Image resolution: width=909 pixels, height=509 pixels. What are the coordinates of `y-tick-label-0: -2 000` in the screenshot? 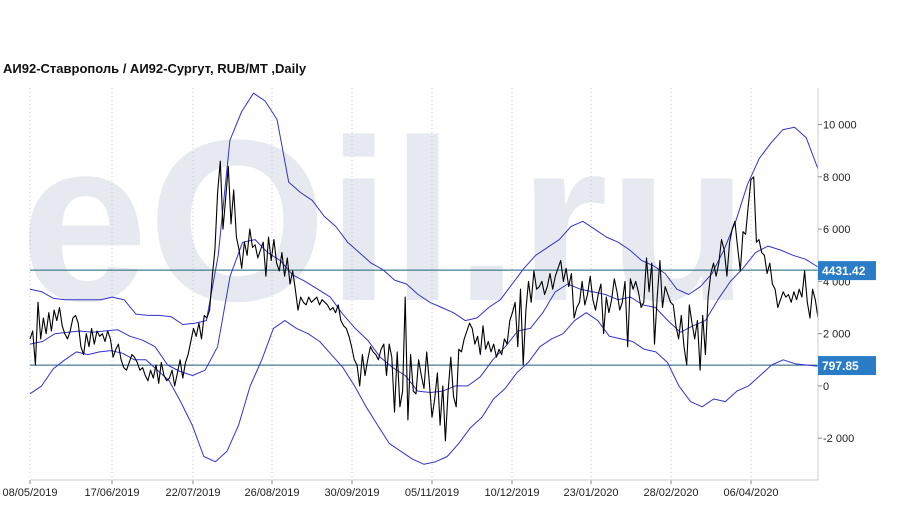 It's located at (838, 439).